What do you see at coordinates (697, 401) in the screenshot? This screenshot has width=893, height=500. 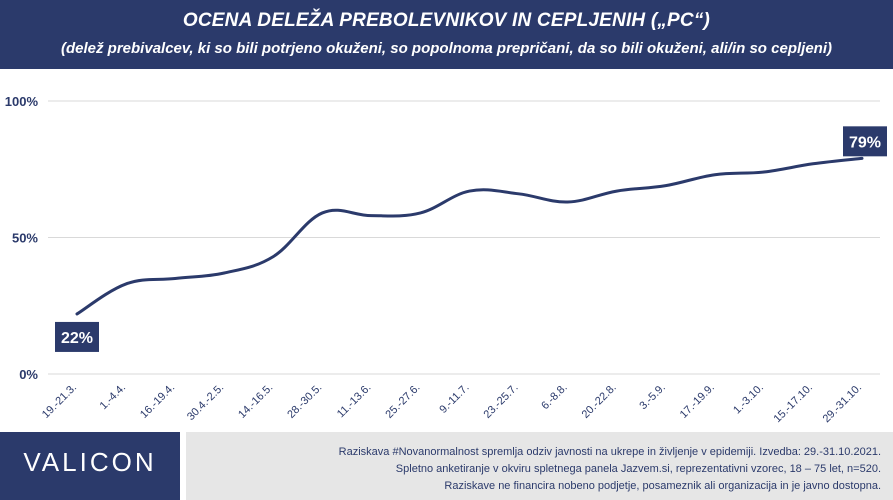 I see `x-tick-label: 17.-19.9.` at bounding box center [697, 401].